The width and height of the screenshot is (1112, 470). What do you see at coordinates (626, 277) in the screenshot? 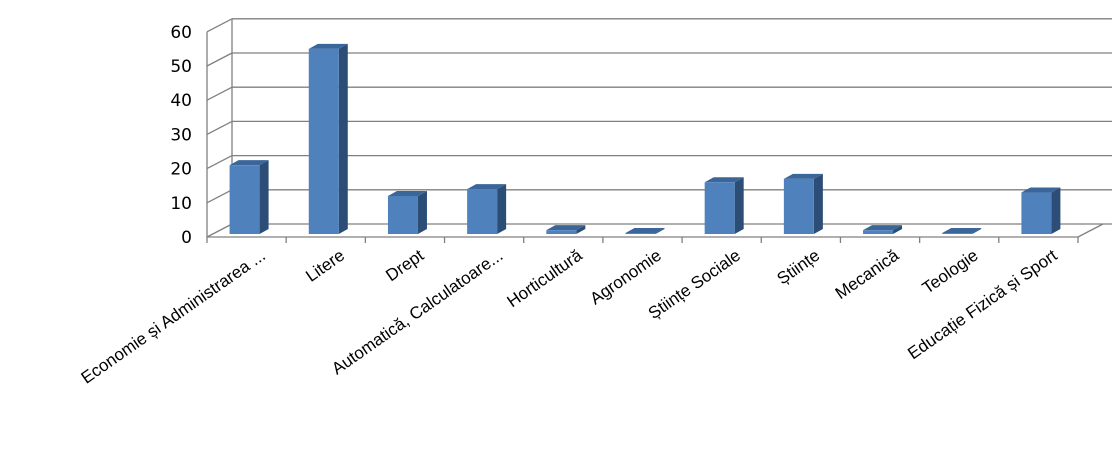
I see `x-tick-label: Agronomie` at bounding box center [626, 277].